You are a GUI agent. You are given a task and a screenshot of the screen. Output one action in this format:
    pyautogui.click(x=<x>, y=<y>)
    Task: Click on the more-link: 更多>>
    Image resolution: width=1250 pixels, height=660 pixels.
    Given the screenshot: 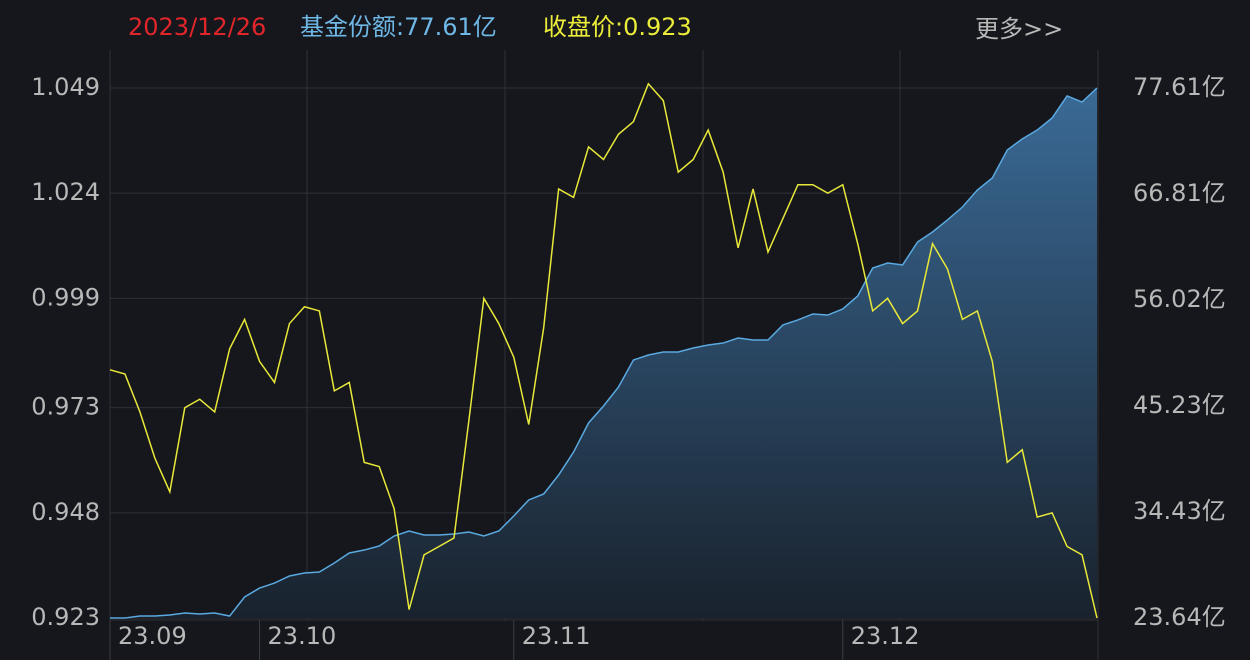 What is the action you would take?
    pyautogui.click(x=1019, y=29)
    